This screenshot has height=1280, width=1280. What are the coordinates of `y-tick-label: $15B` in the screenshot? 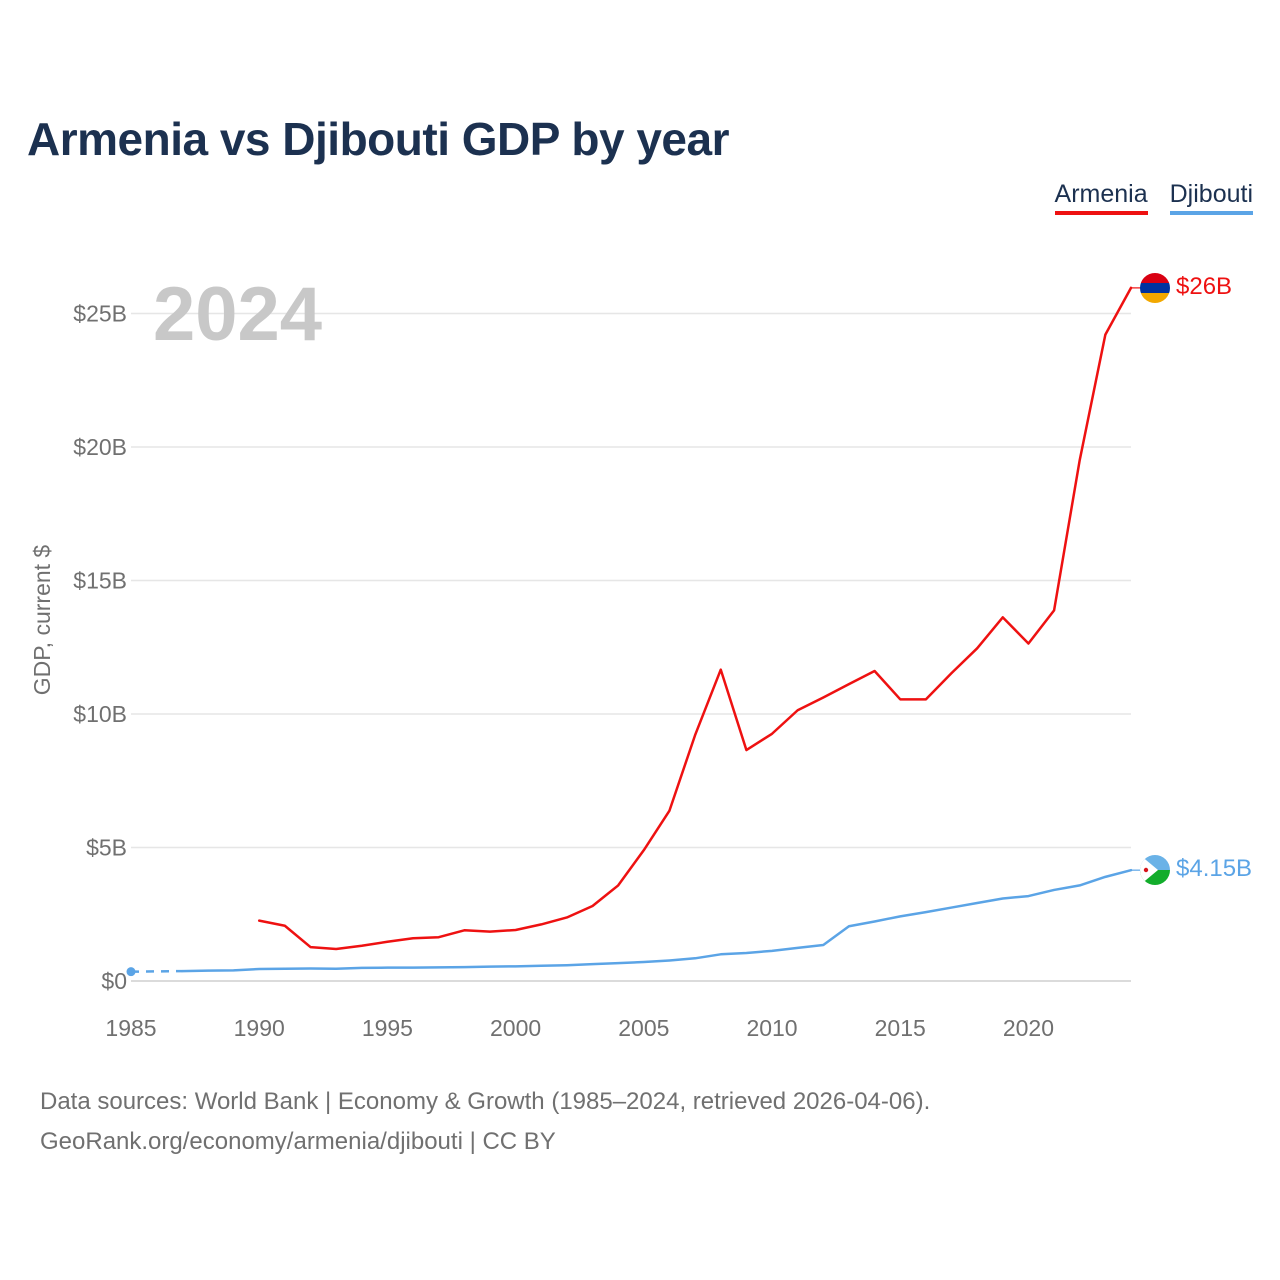 It's located at (100, 581).